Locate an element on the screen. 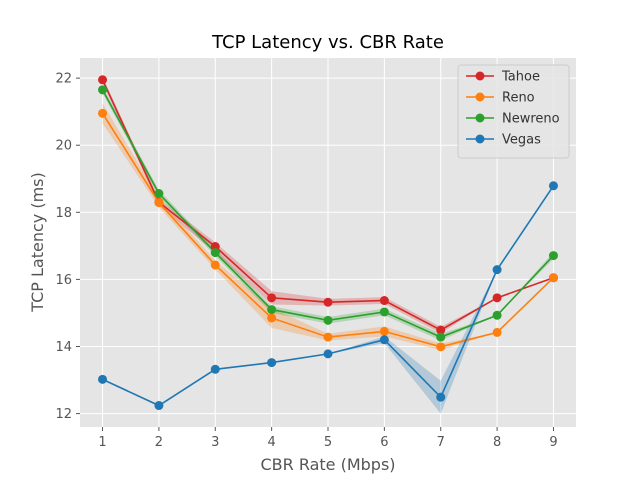 The width and height of the screenshot is (640, 480). x-ticks: 1 2 3 4 5 6 7 8 9 is located at coordinates (328, 438).